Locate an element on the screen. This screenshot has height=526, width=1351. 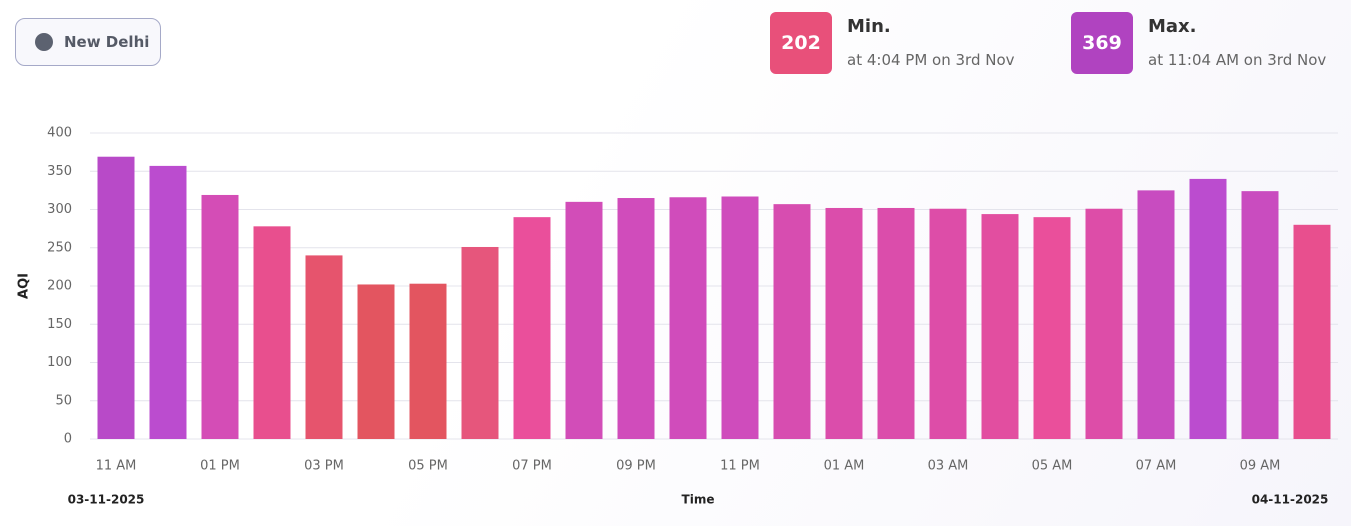
x-tick-label: 05 PM is located at coordinates (428, 466).